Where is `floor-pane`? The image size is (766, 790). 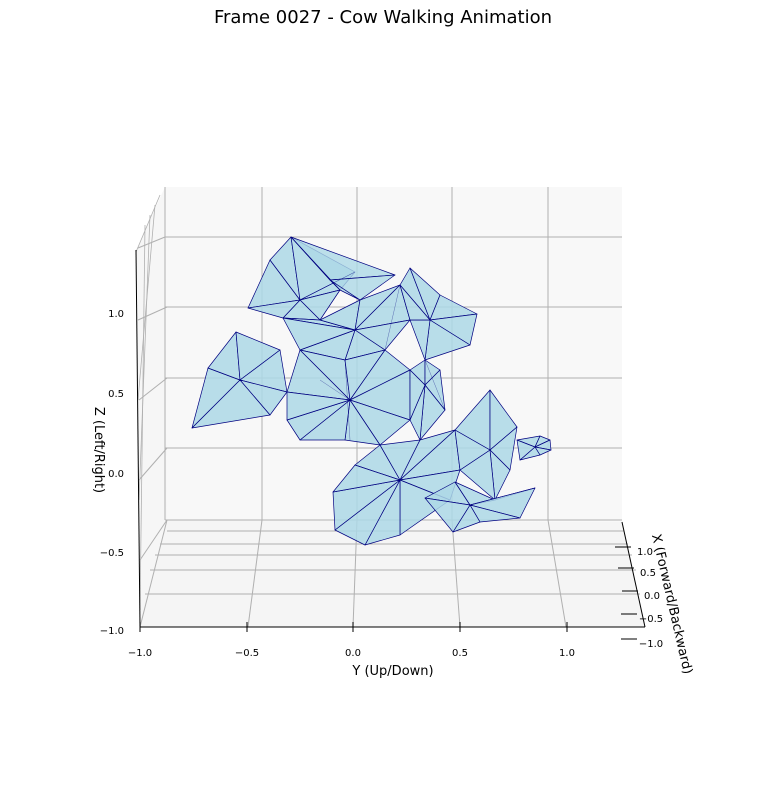 floor-pane is located at coordinates (392, 573).